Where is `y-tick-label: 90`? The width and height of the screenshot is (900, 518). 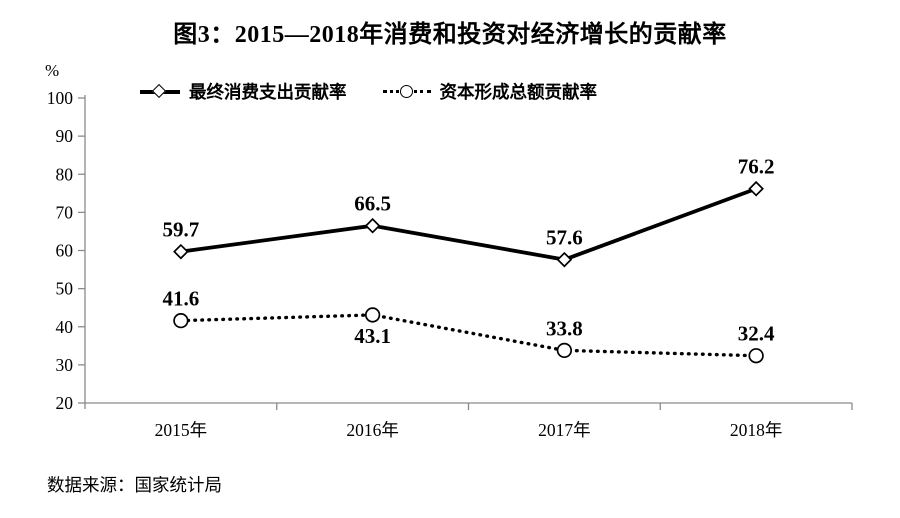
y-tick-label: 90 is located at coordinates (65, 136).